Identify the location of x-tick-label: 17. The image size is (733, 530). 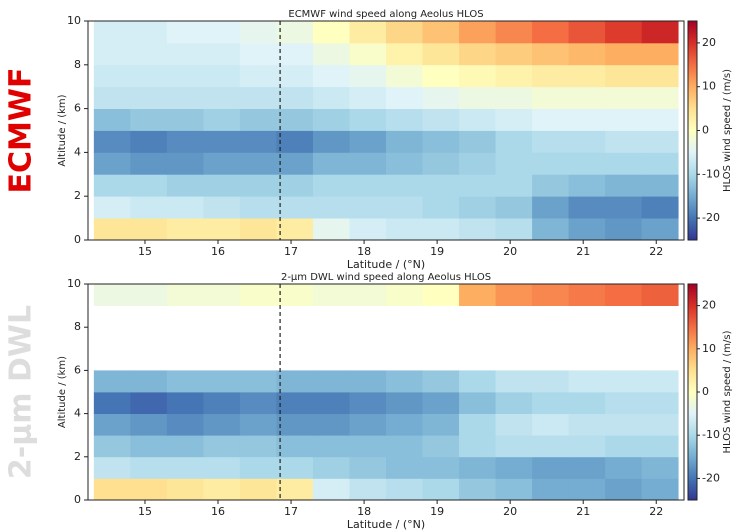
(291, 511).